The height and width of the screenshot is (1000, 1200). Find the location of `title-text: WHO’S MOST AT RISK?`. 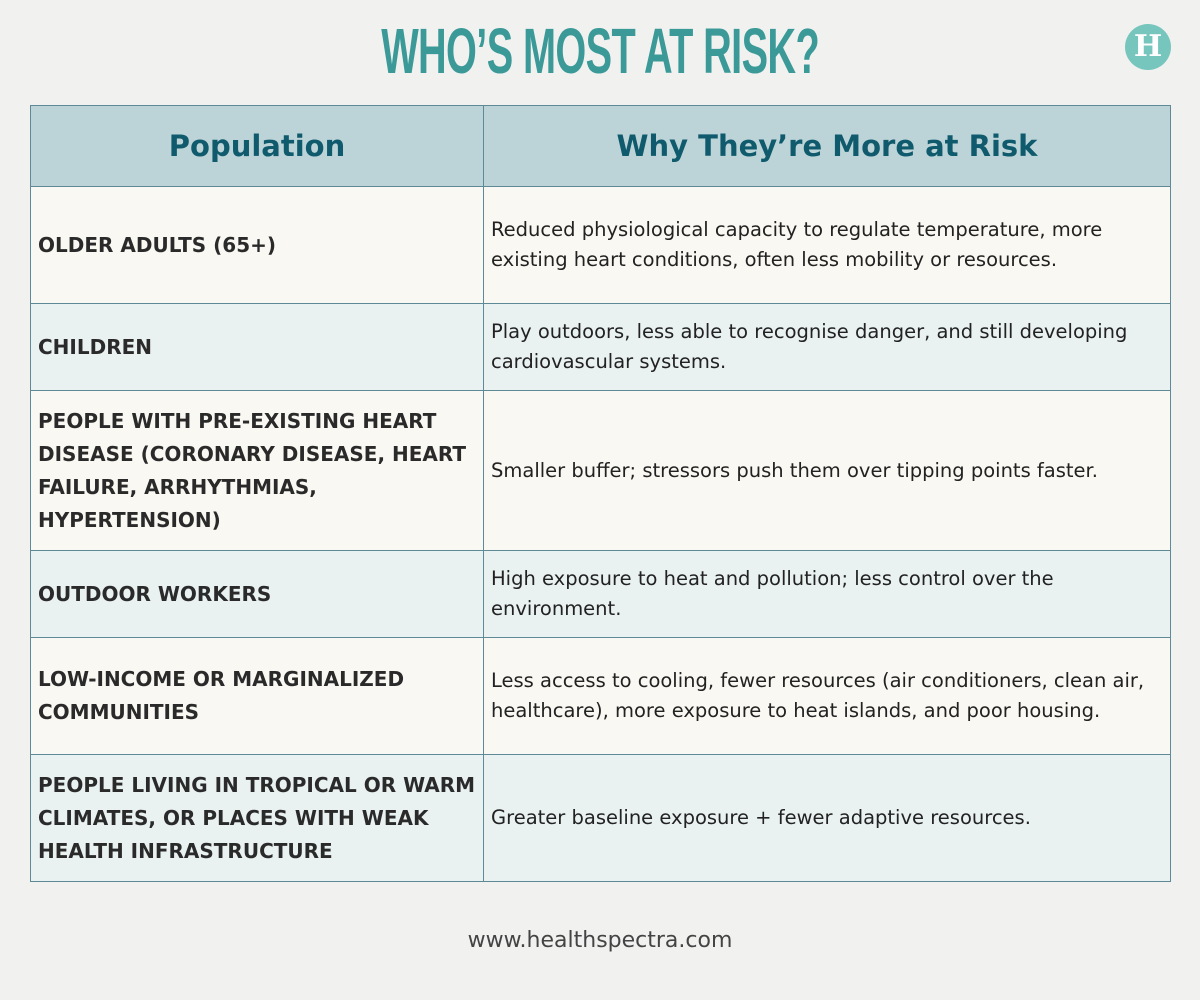

title-text: WHO’S MOST AT RISK? is located at coordinates (600, 51).